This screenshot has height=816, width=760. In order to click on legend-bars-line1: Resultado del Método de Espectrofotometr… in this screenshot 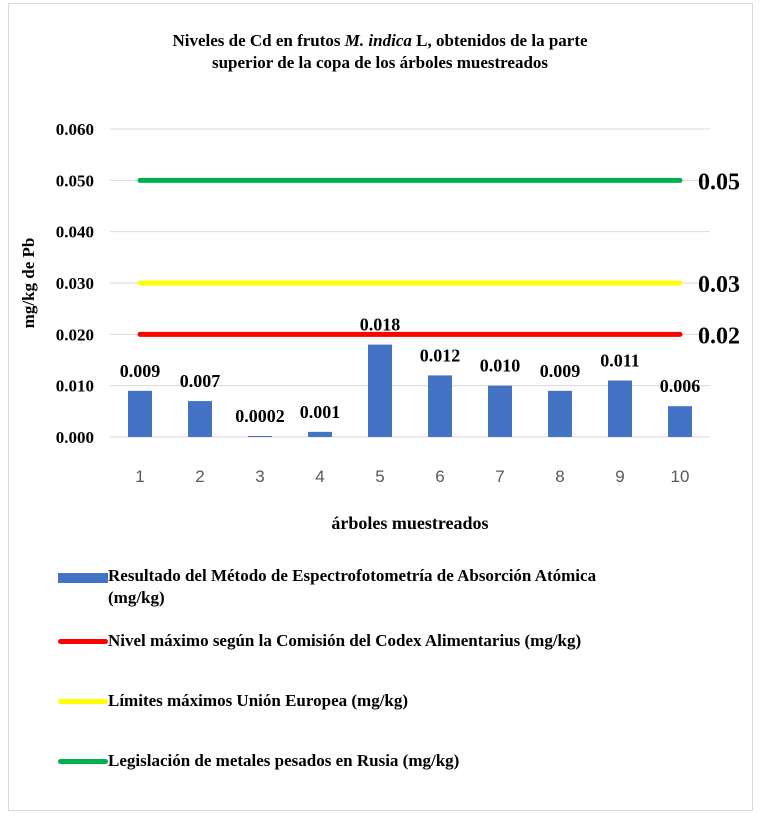, I will do `click(352, 575)`.